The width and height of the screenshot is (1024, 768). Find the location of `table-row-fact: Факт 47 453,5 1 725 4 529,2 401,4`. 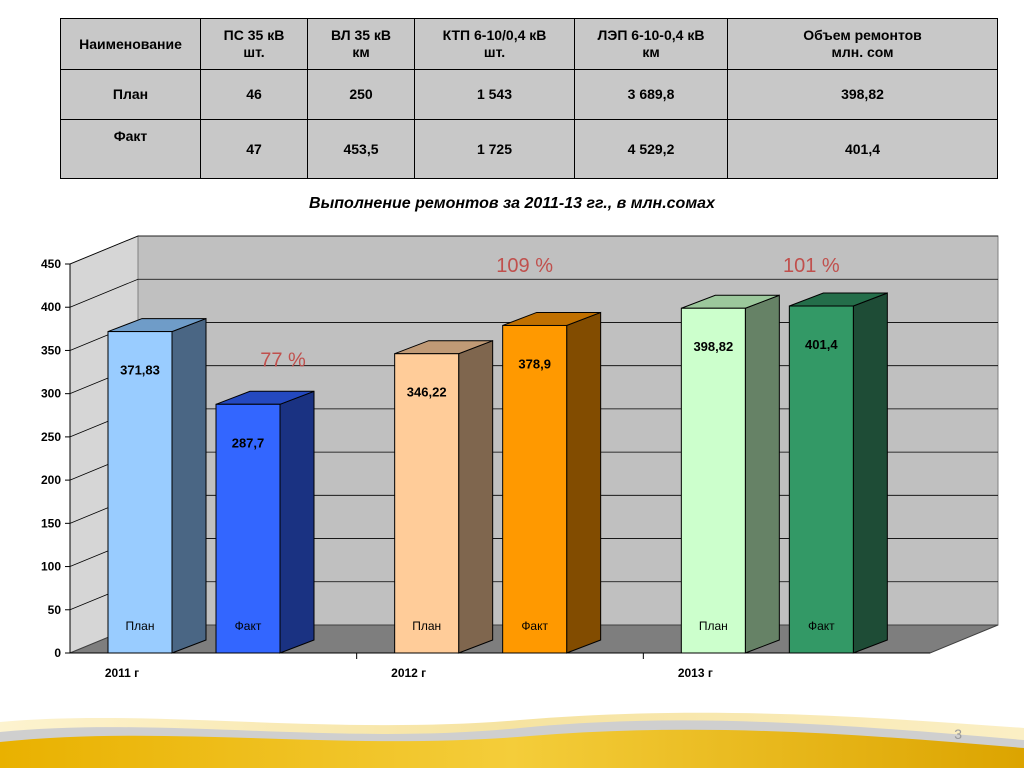

table-row-fact: Факт 47 453,5 1 725 4 529,2 401,4 is located at coordinates (529, 149).